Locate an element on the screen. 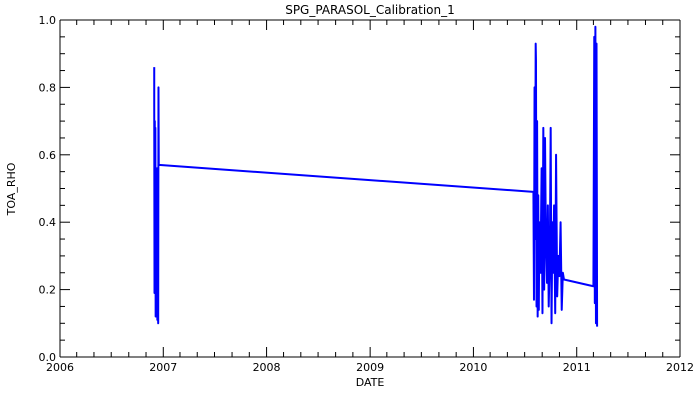  x-tick-label: 2009 is located at coordinates (370, 367).